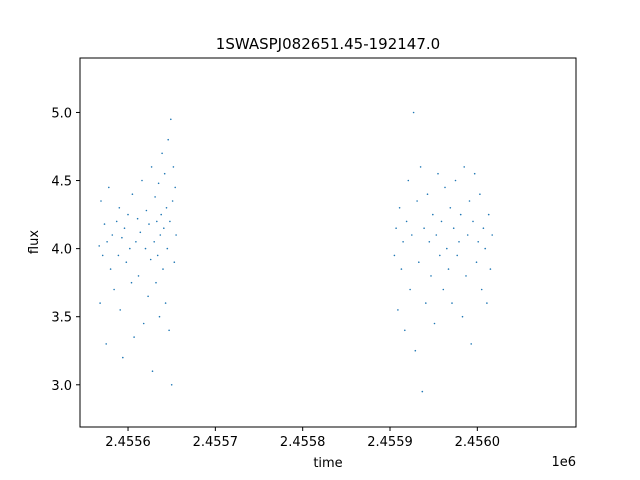  What do you see at coordinates (61, 113) in the screenshot?
I see `y-tick-label: 5.0` at bounding box center [61, 113].